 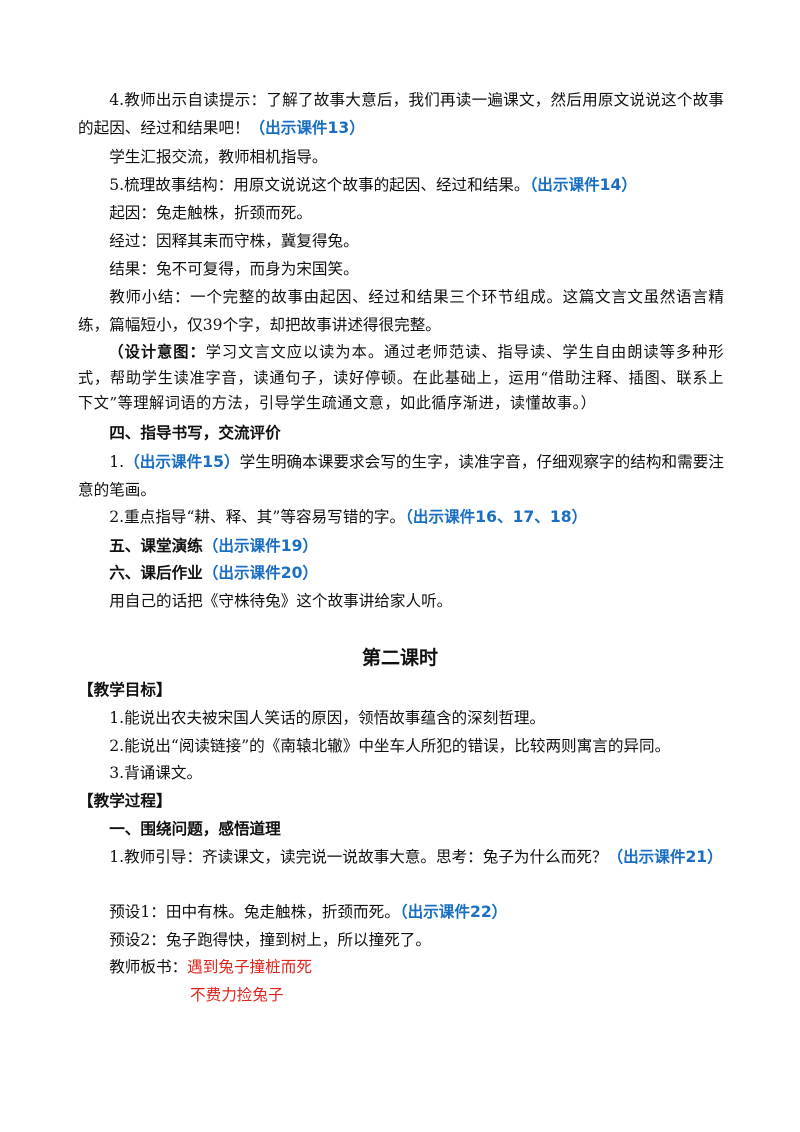 What do you see at coordinates (260, 546) in the screenshot?
I see `courseware-ref: （出示课件19）` at bounding box center [260, 546].